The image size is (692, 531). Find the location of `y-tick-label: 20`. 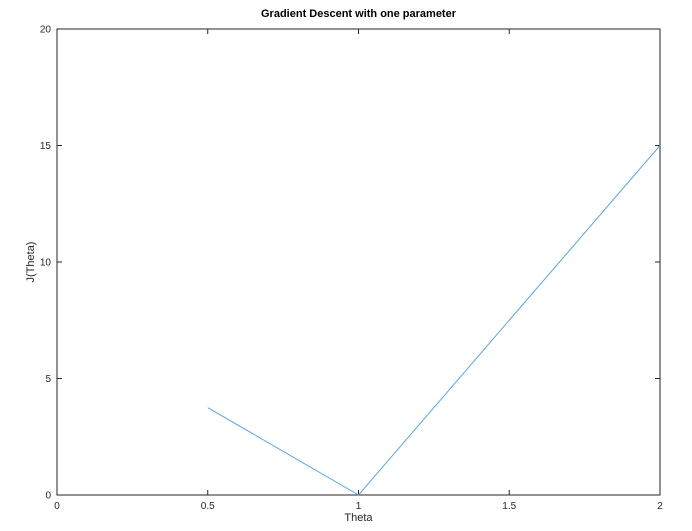

y-tick-label: 20 is located at coordinates (46, 30).